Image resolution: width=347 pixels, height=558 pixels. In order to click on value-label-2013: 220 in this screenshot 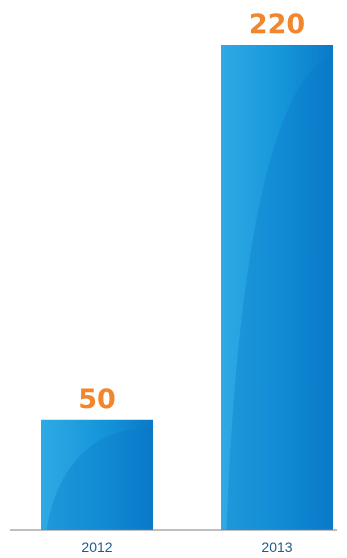, I will do `click(277, 24)`.